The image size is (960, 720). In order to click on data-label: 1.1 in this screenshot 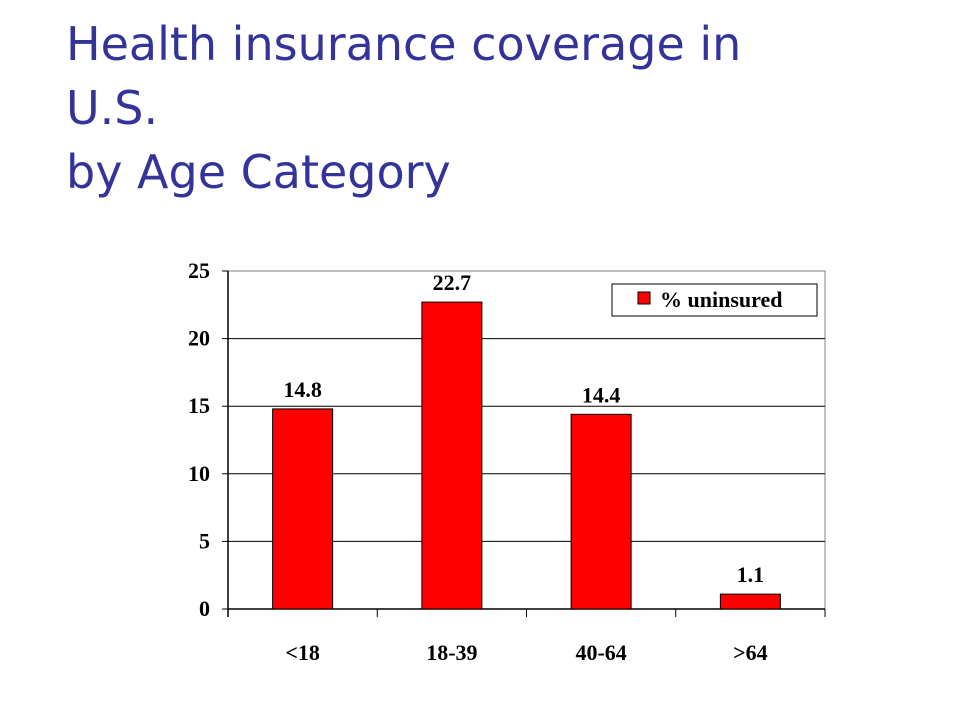, I will do `click(751, 574)`.